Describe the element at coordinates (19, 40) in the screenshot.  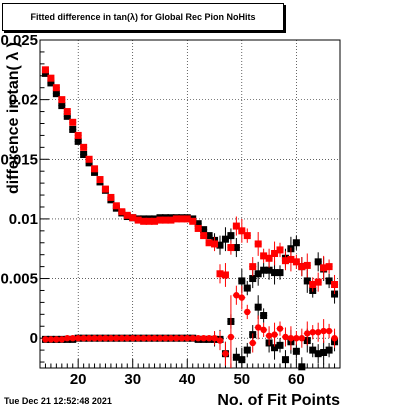
I see `y-tick-label: 0.025` at that location.